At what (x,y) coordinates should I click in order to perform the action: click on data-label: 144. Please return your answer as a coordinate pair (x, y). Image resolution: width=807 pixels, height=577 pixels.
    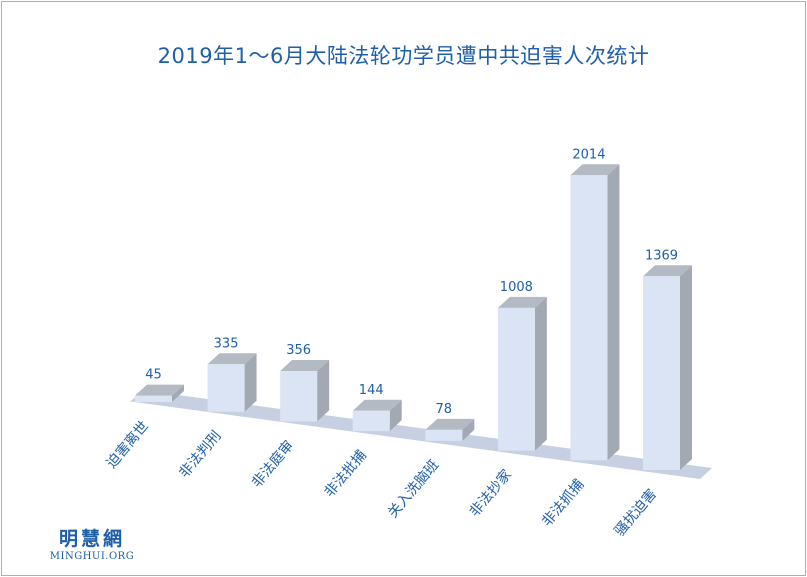
    Looking at the image, I should click on (371, 390).